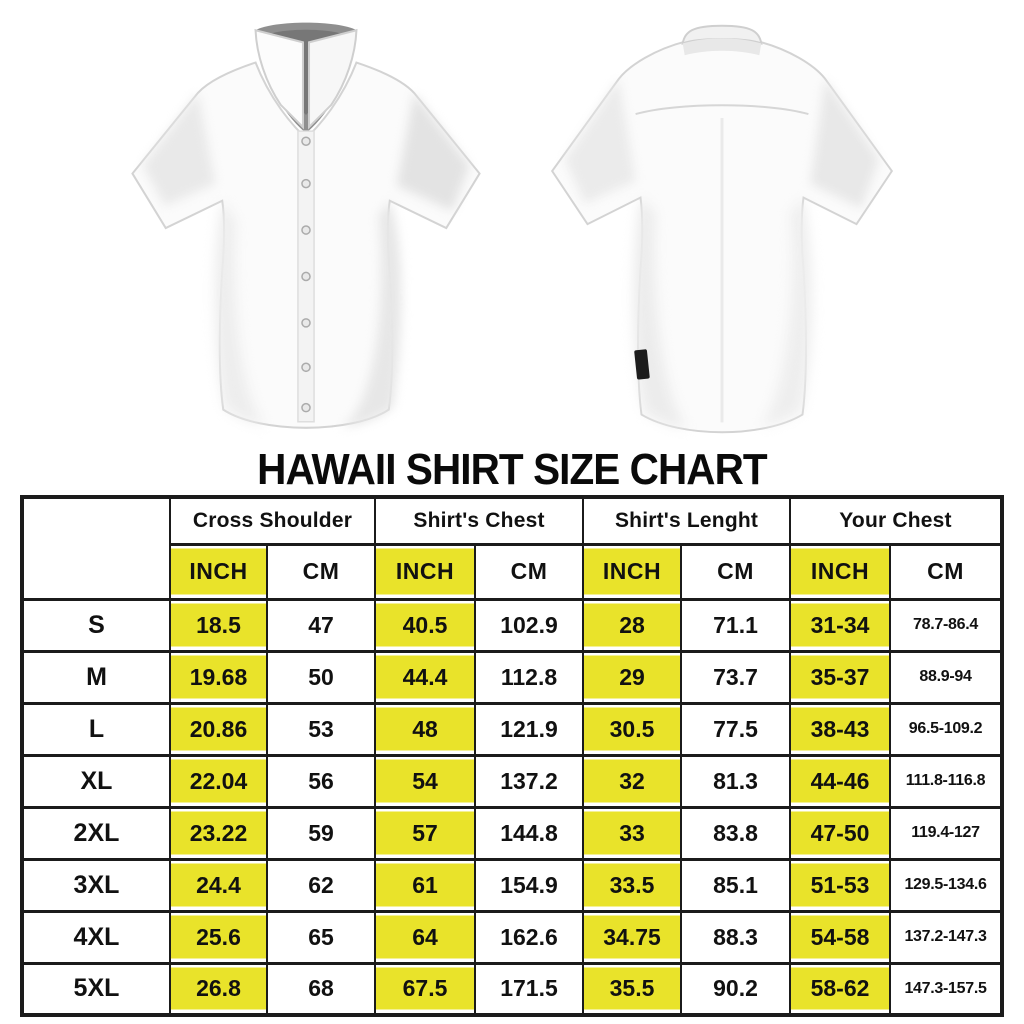 The width and height of the screenshot is (1024, 1024). What do you see at coordinates (722, 110) in the screenshot?
I see `shirt-back-yoke-seam` at bounding box center [722, 110].